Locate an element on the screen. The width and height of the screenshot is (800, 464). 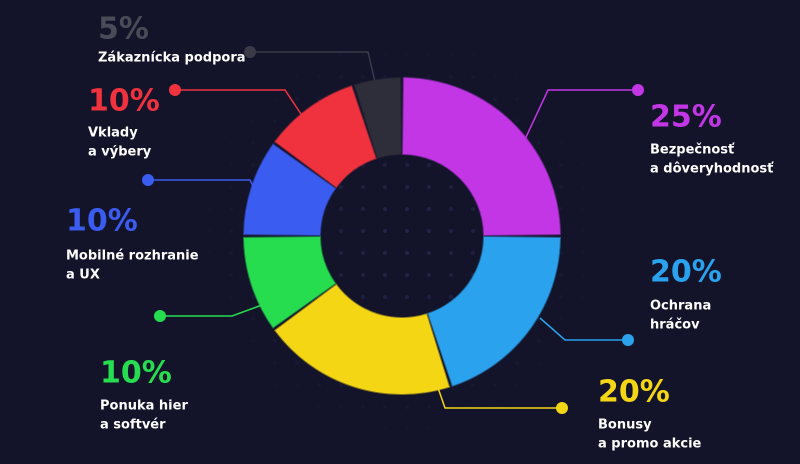
category-label: Ponuka hier is located at coordinates (144, 406).